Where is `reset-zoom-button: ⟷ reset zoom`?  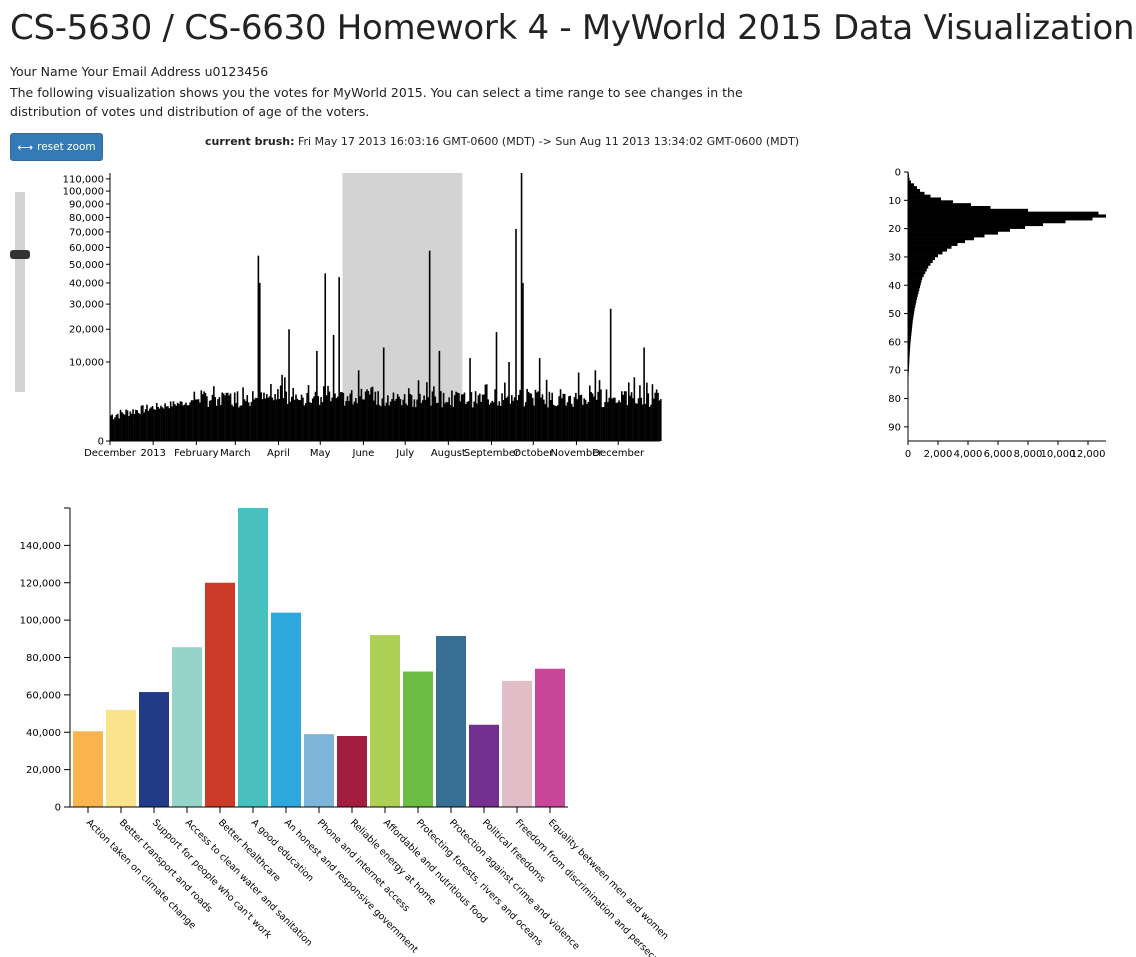 reset-zoom-button: ⟷ reset zoom is located at coordinates (56, 147).